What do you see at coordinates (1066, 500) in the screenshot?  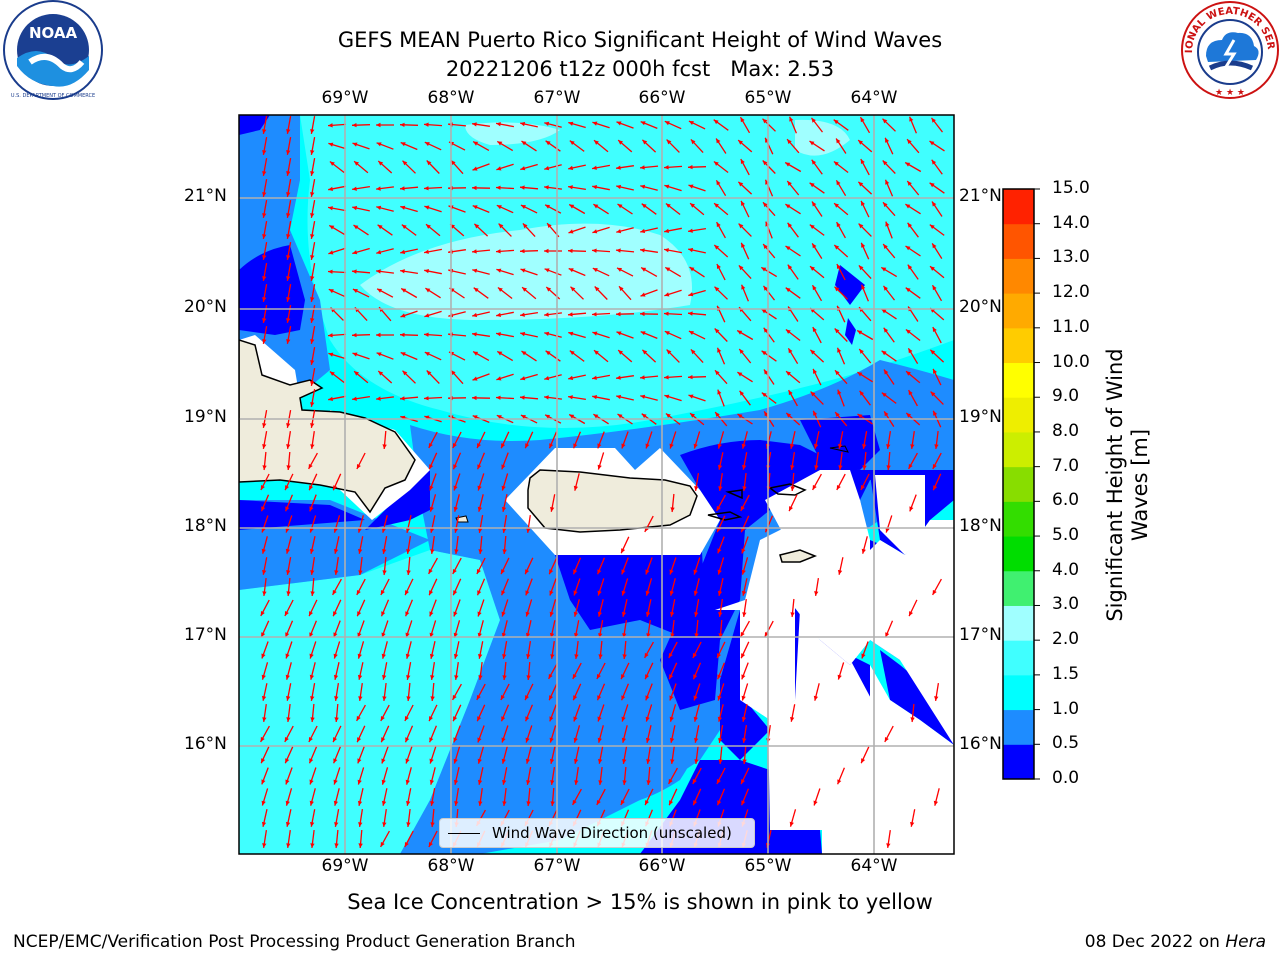 I see `colorbar-tick-label: 6.0` at bounding box center [1066, 500].